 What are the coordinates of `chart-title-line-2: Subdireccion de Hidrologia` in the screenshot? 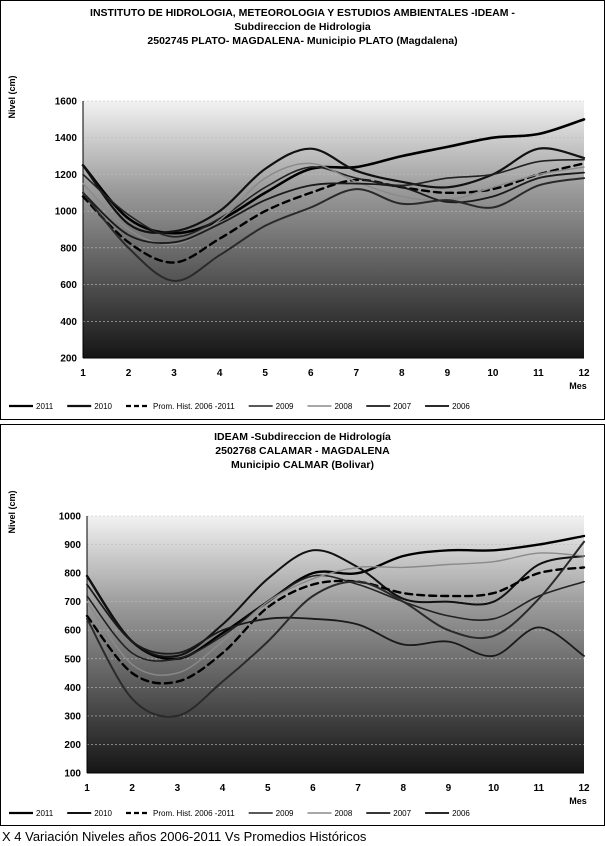 It's located at (302, 27).